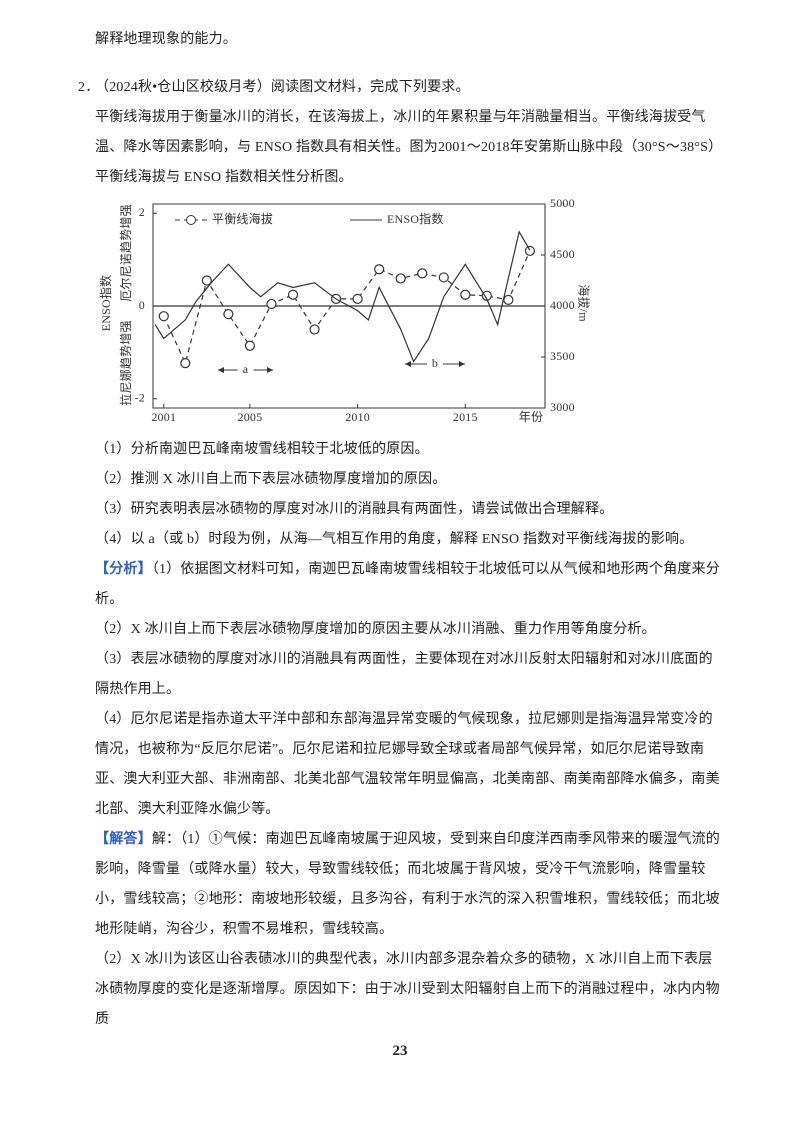 The height and width of the screenshot is (1132, 800). I want to click on question-header: 2． （2024秋•仓山区校级月考）阅读图文材料，完成下列要求。, so click(399, 88).